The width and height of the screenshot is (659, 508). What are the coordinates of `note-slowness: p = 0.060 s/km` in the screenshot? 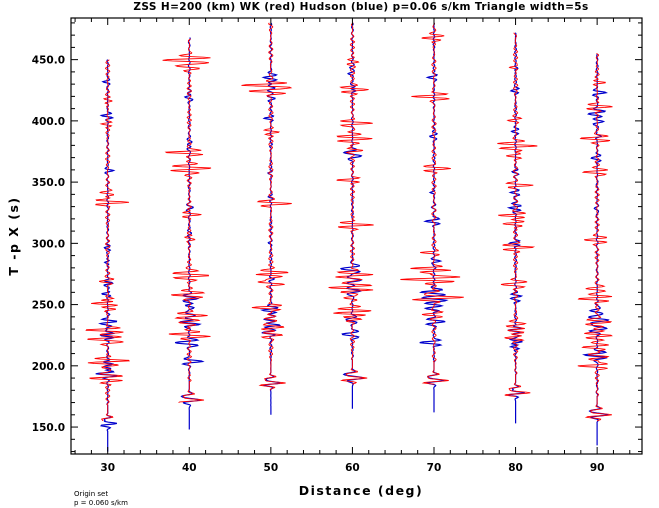 It's located at (101, 503).